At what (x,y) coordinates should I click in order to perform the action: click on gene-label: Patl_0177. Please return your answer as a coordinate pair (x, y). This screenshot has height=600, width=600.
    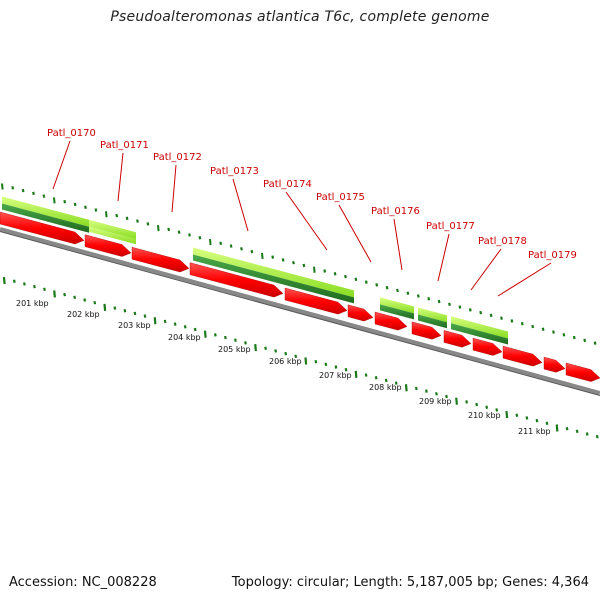
    Looking at the image, I should click on (450, 226).